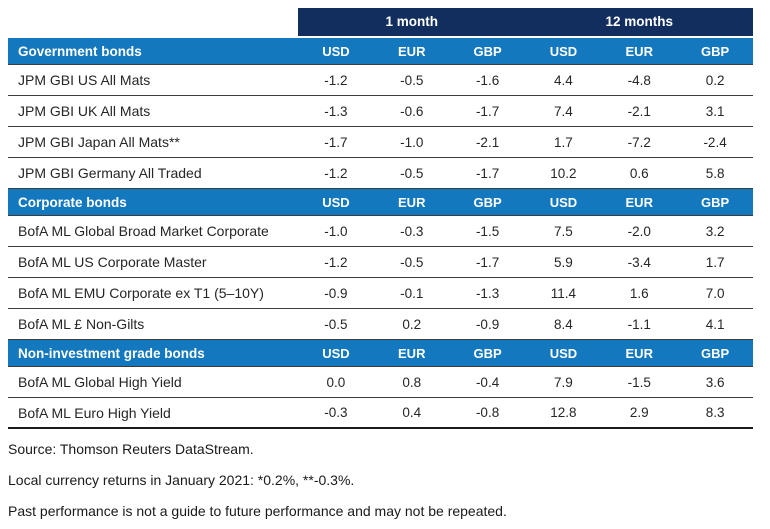 The height and width of the screenshot is (529, 770). I want to click on cell-value: 3.2, so click(715, 231).